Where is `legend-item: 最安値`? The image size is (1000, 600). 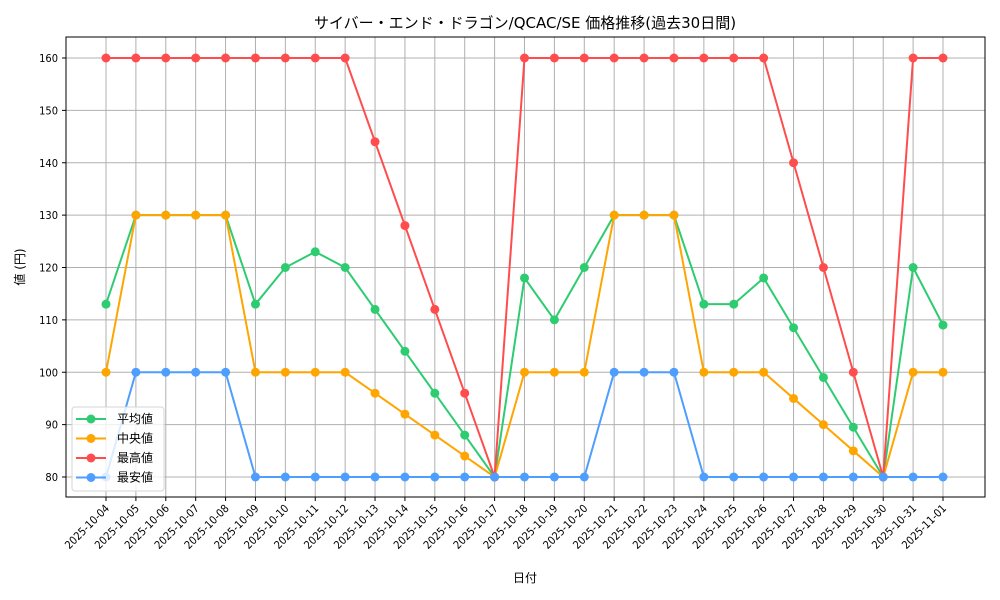
legend-item: 最安値 is located at coordinates (114, 477).